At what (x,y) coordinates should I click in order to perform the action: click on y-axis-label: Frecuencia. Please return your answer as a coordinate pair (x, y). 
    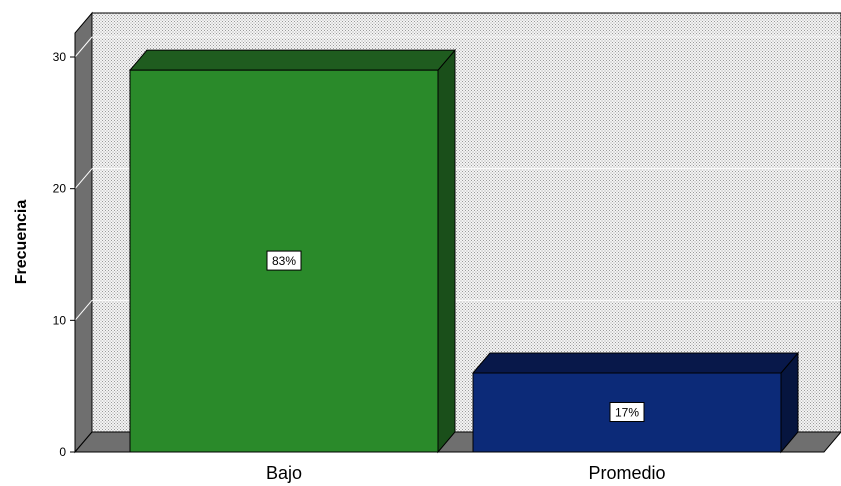
    Looking at the image, I should click on (21, 242).